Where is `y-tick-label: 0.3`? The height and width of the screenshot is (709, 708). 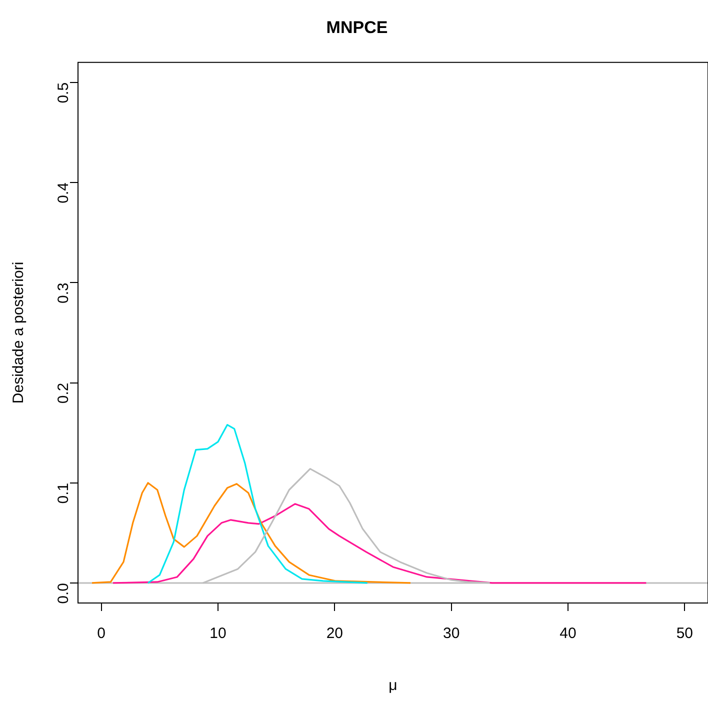
y-tick-label: 0.3 is located at coordinates (63, 293).